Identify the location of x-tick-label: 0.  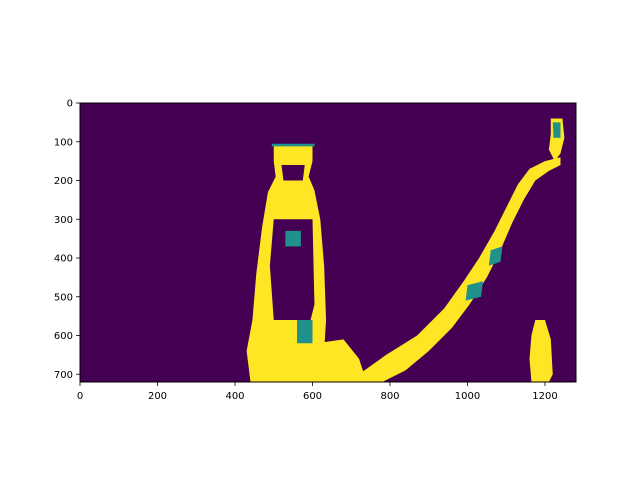
(80, 396).